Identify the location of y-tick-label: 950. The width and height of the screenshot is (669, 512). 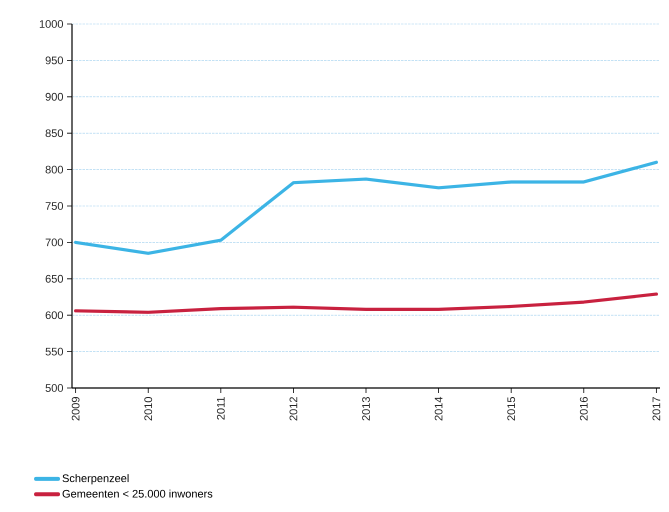
(55, 60).